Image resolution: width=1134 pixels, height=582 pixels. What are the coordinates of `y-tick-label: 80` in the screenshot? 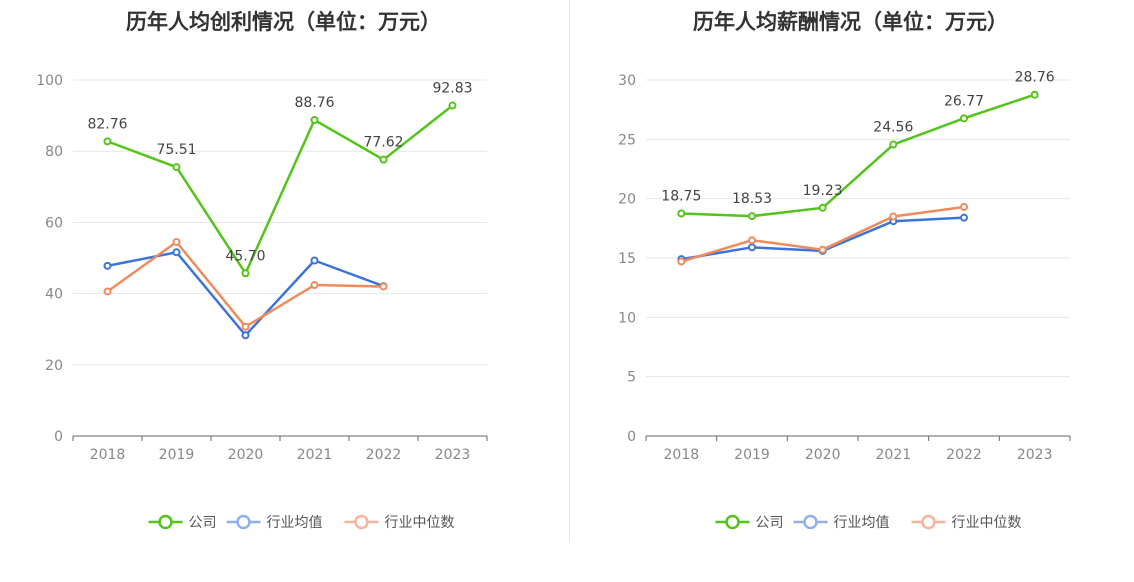 It's located at (54, 152).